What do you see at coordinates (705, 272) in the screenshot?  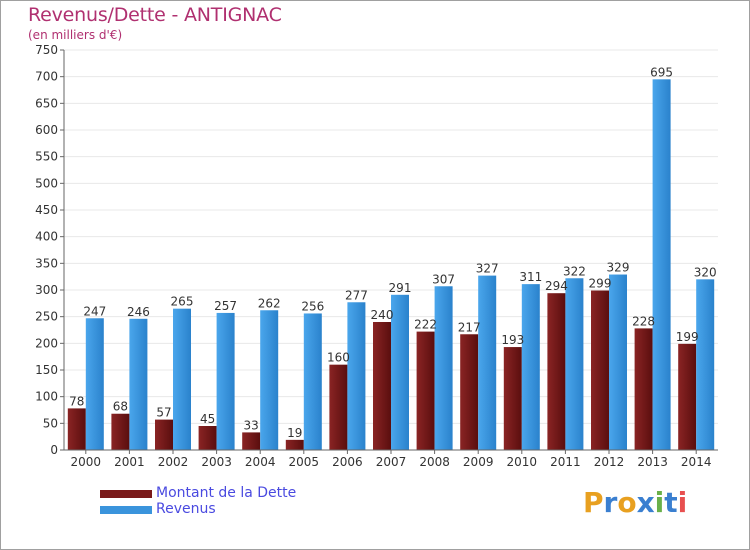 I see `data-label-revenus: 320` at bounding box center [705, 272].